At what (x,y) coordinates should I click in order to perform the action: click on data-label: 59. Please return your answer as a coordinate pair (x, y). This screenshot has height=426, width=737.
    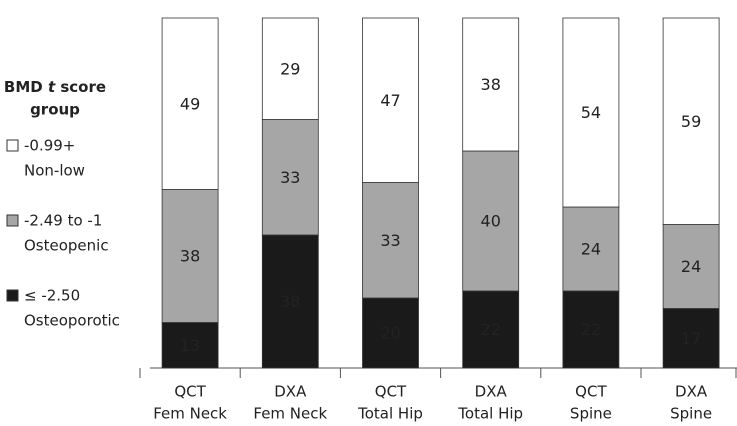
    Looking at the image, I should click on (691, 121).